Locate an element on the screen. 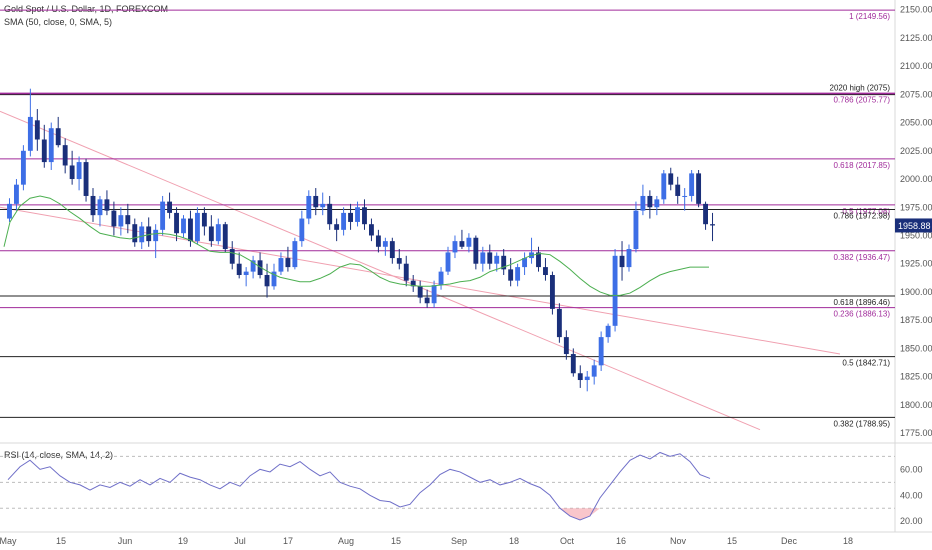  time-tick-label: Jul is located at coordinates (240, 541).